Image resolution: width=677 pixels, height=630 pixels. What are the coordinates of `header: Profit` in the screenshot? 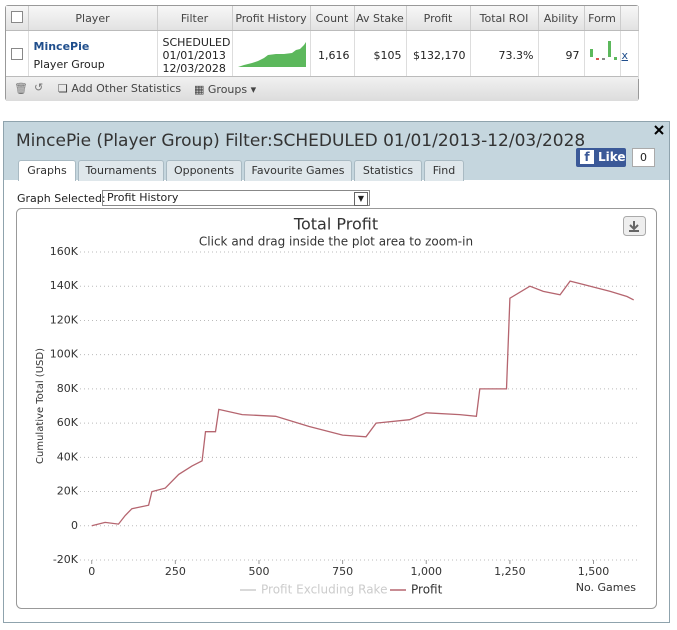 It's located at (438, 18).